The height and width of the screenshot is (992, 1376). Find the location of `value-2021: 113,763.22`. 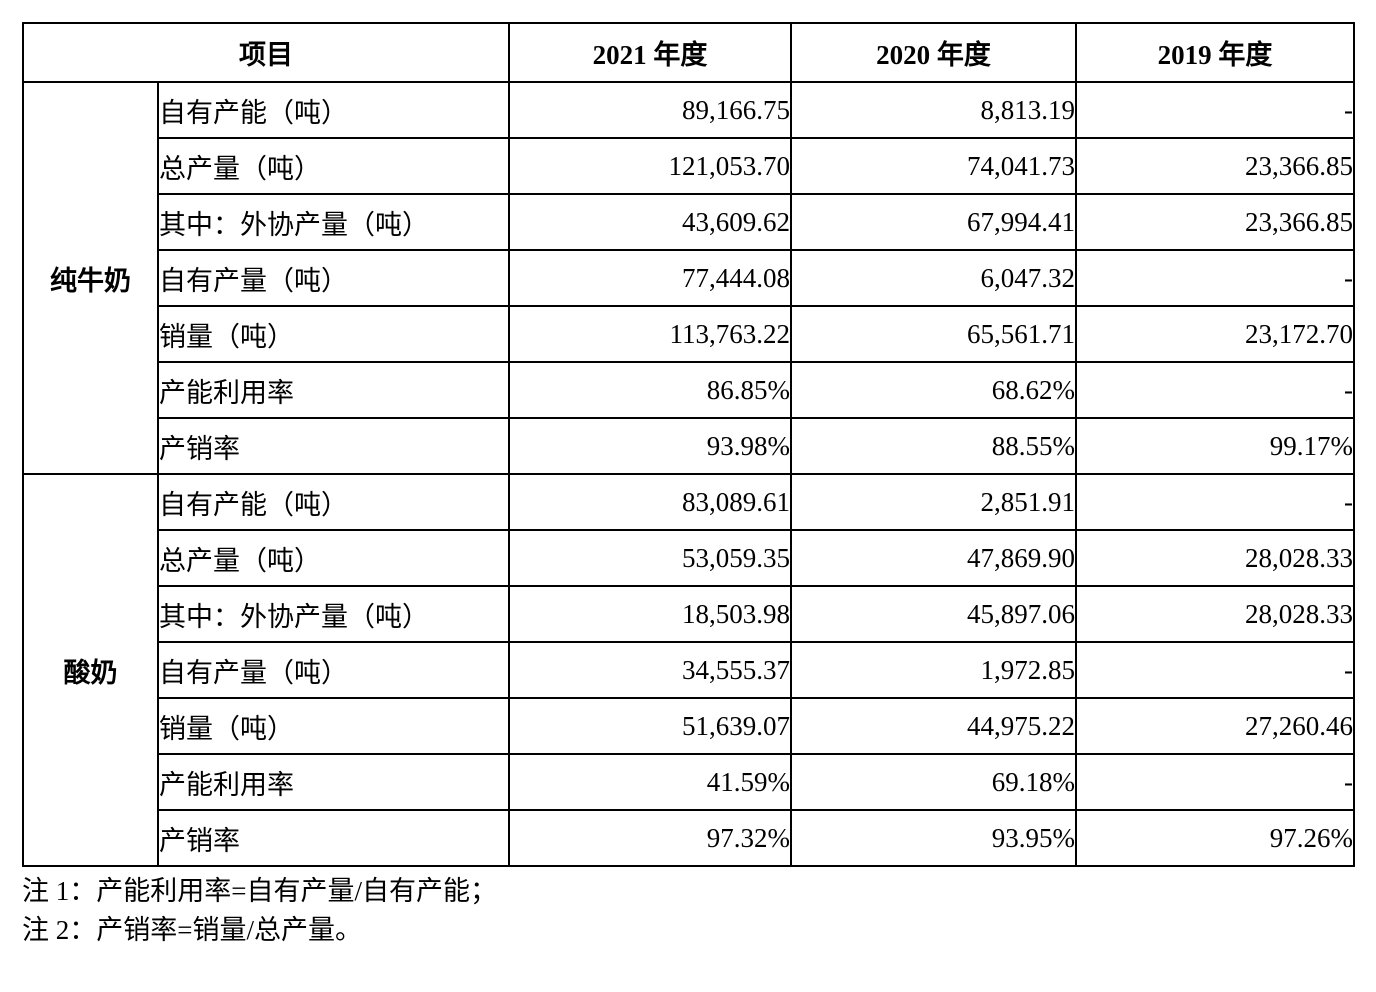

value-2021: 113,763.22 is located at coordinates (650, 334).